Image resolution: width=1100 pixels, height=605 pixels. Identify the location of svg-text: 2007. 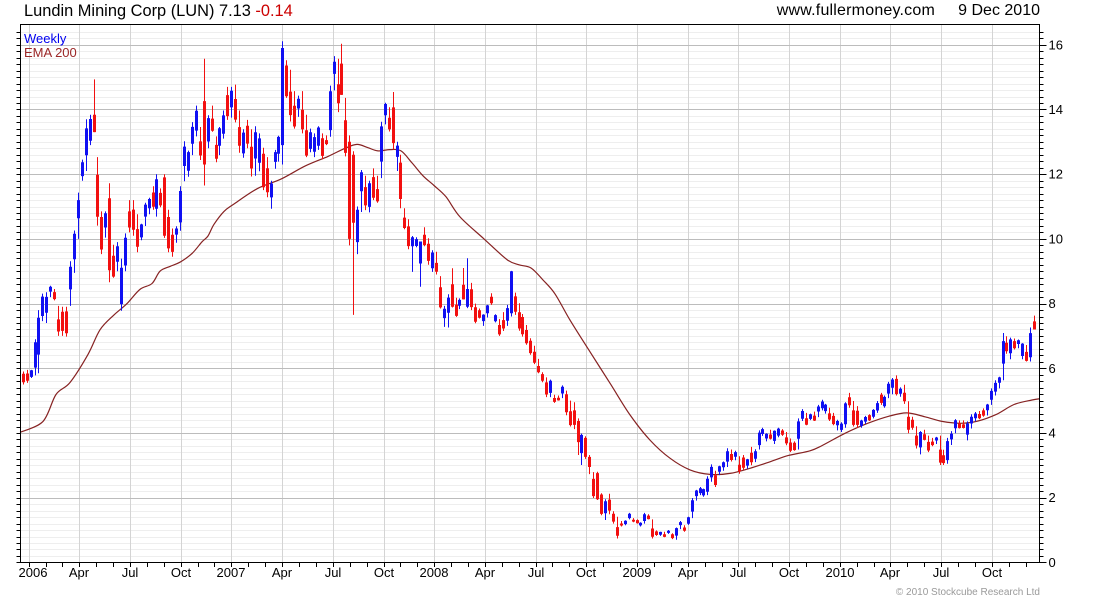
(231, 572).